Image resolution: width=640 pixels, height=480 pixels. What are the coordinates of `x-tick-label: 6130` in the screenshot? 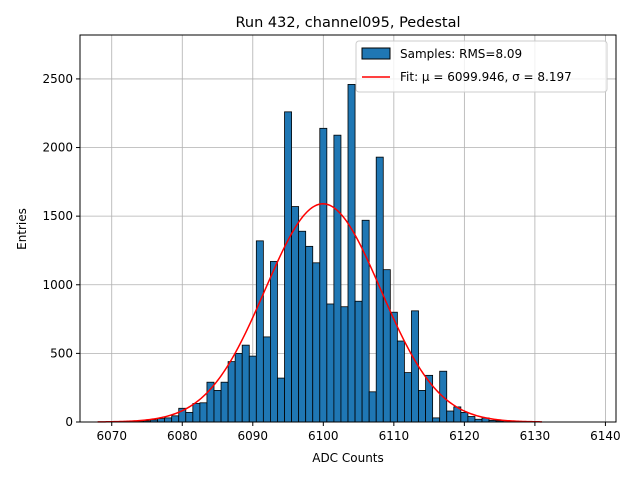 It's located at (535, 436).